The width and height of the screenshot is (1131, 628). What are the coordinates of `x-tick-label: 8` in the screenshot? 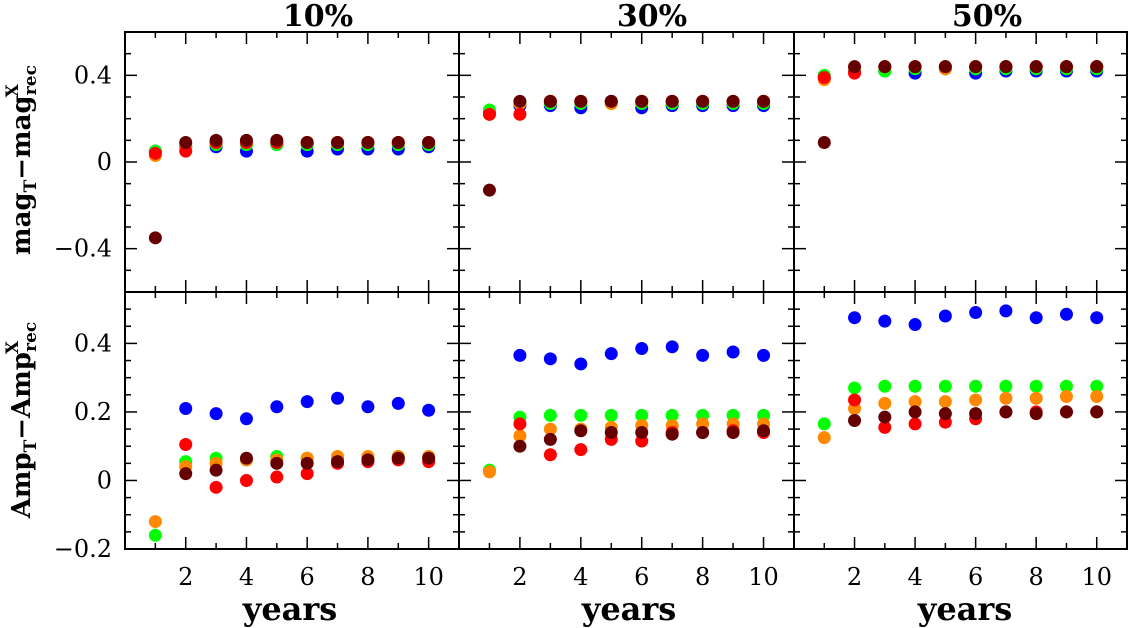 It's located at (367, 577).